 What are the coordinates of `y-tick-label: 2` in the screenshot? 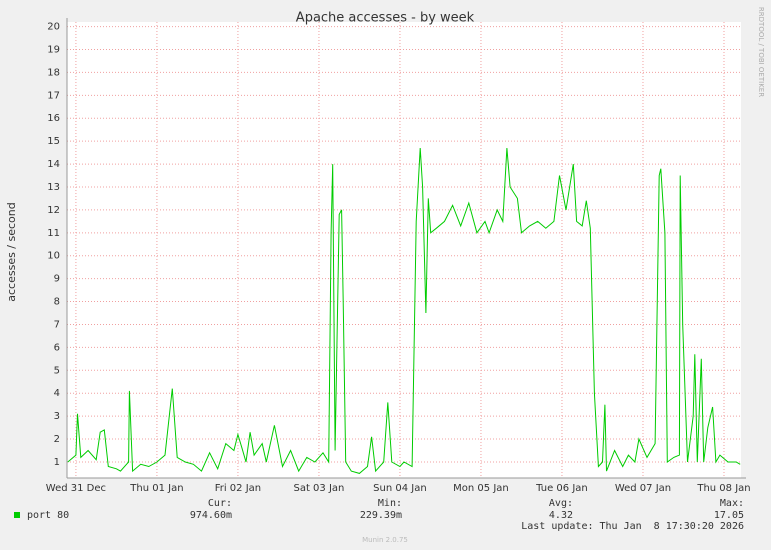 It's located at (57, 439).